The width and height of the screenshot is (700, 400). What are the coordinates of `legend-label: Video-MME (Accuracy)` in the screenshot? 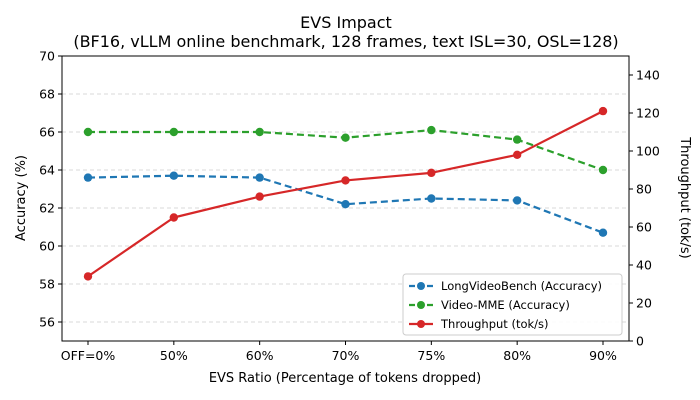 It's located at (505, 305).